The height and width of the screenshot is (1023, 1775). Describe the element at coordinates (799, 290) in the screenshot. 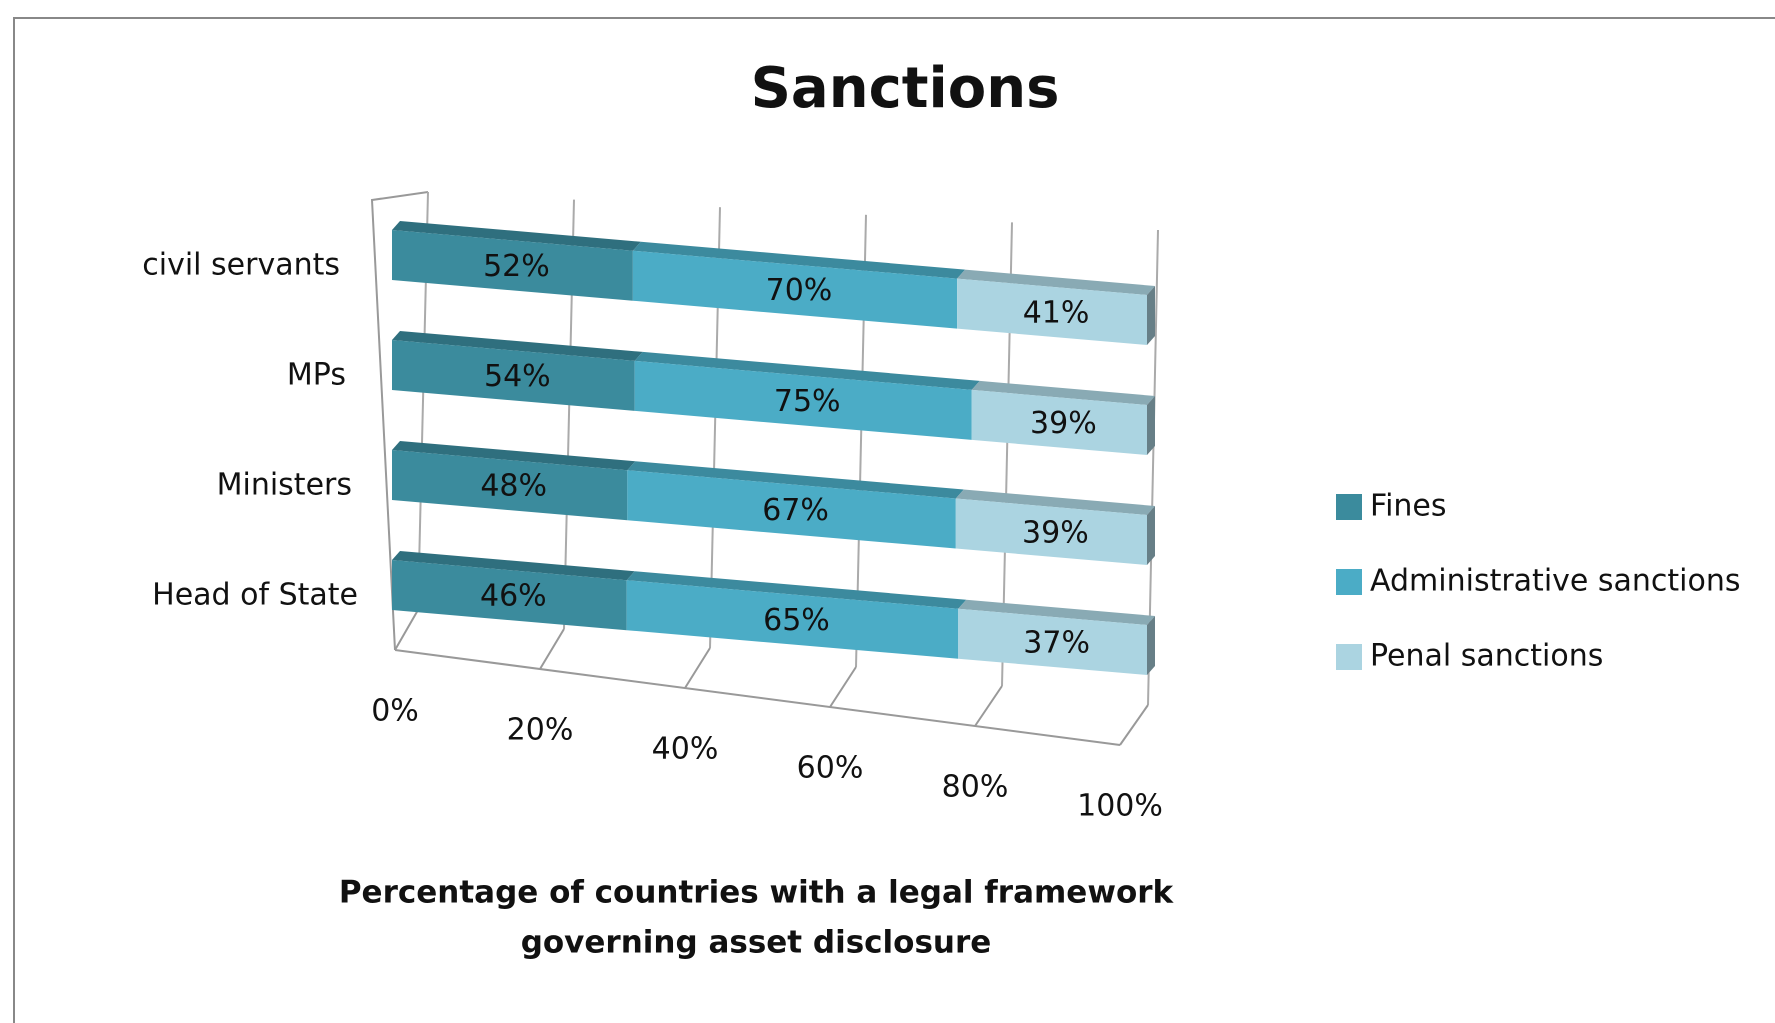

I see `data-label: 70%` at that location.